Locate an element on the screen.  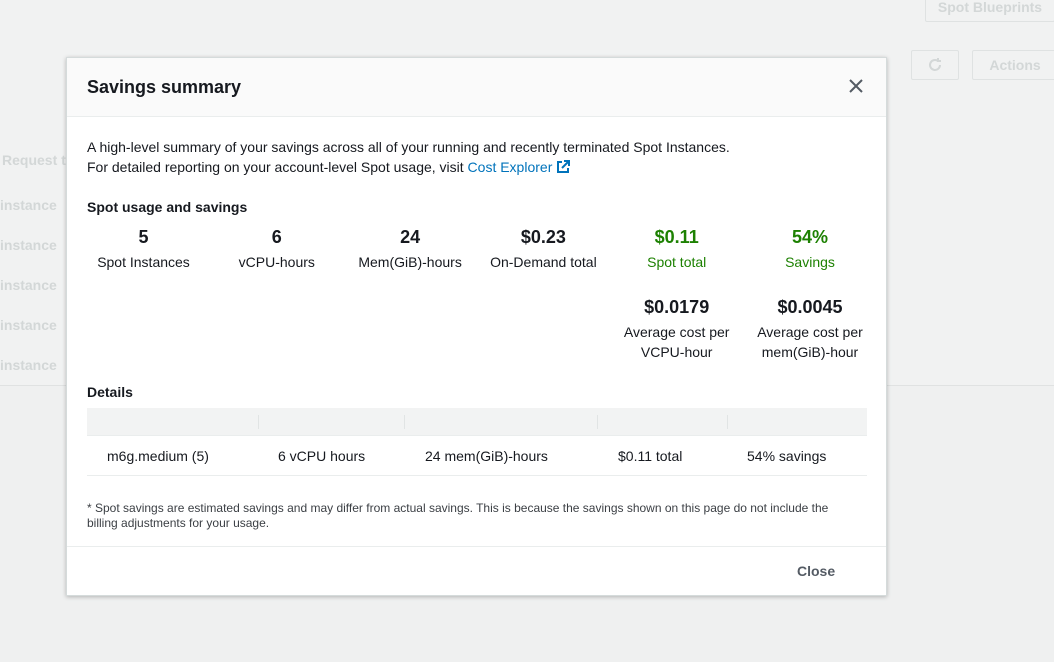
details-heading: Details is located at coordinates (110, 392).